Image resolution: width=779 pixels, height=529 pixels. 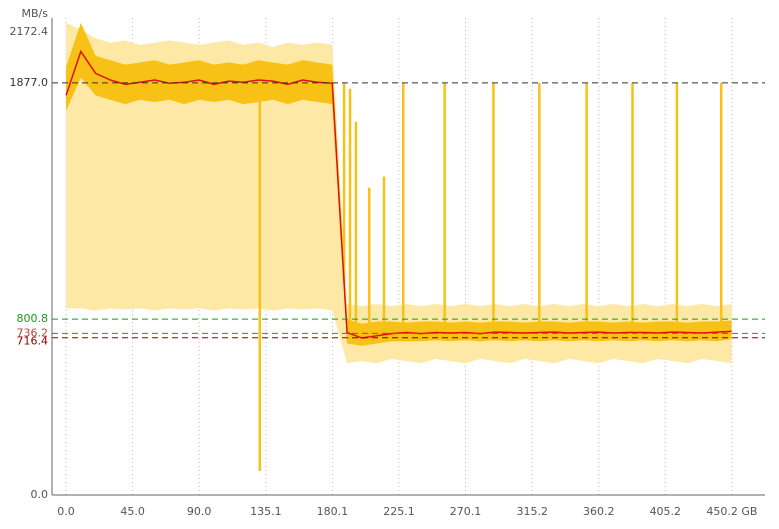 What do you see at coordinates (666, 511) in the screenshot?
I see `x-tick-label: 405.2` at bounding box center [666, 511].